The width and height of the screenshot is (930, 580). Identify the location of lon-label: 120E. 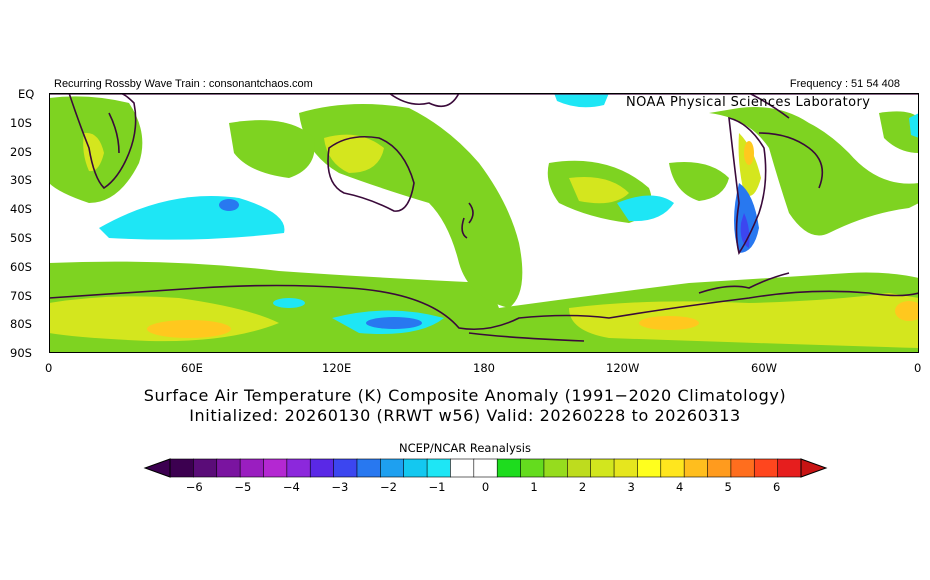
(337, 368).